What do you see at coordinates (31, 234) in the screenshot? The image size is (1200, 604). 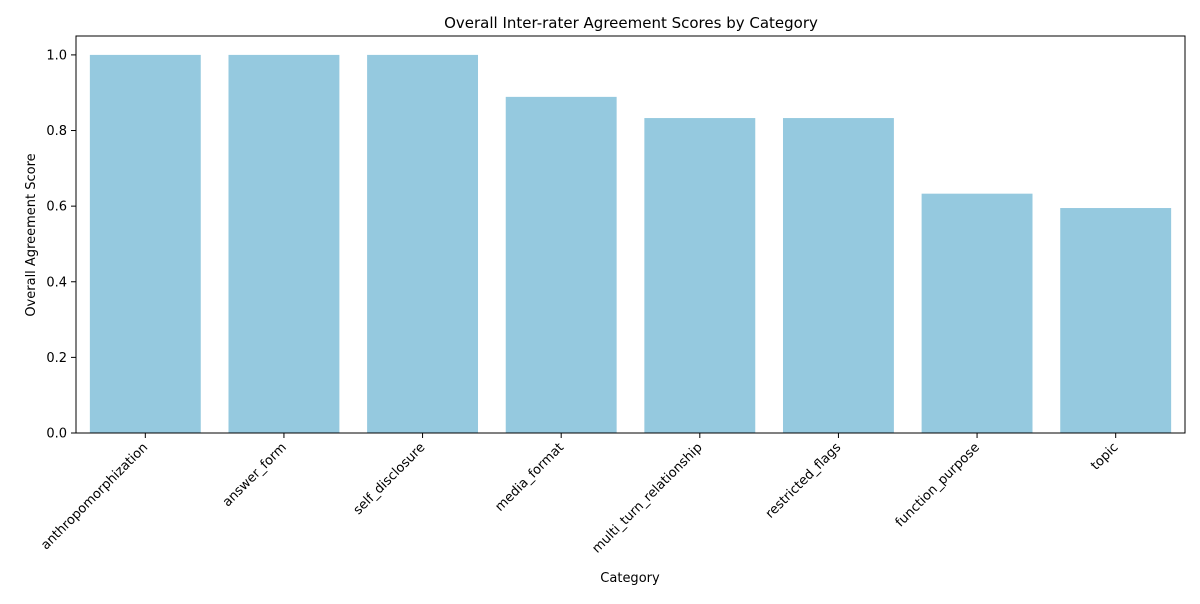 I see `y-axis-label: Overall Agreement Score` at bounding box center [31, 234].